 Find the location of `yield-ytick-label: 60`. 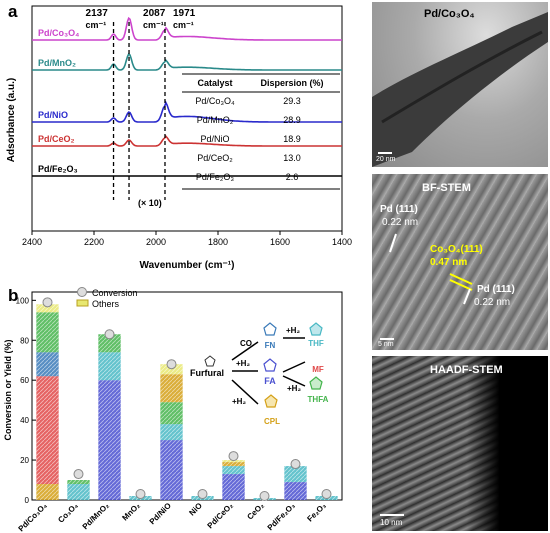

yield-ytick-label: 60 is located at coordinates (24, 380).